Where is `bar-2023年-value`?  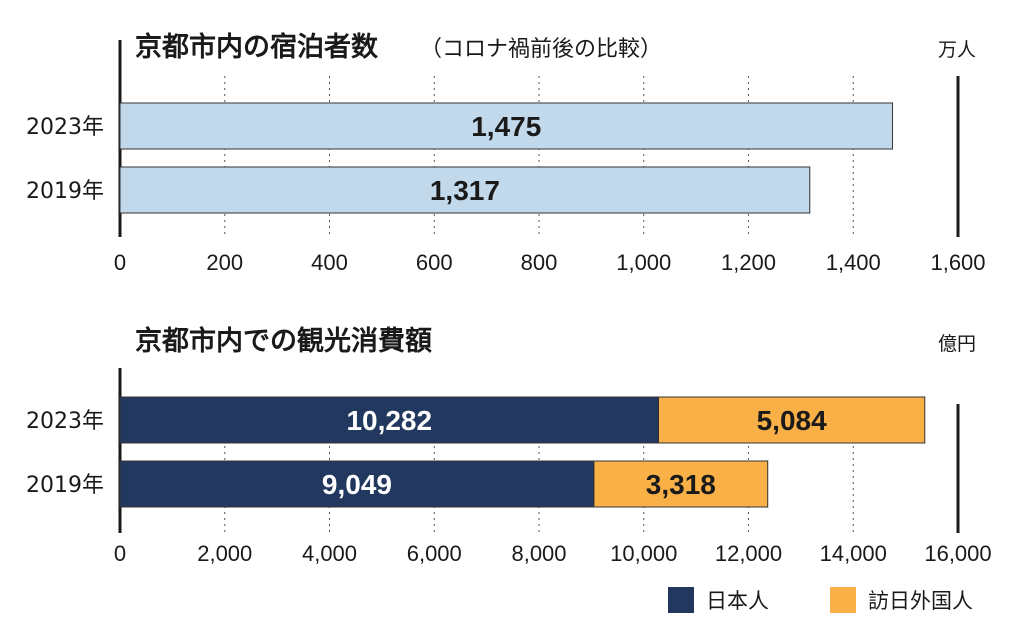 bar-2023年-value is located at coordinates (506, 126).